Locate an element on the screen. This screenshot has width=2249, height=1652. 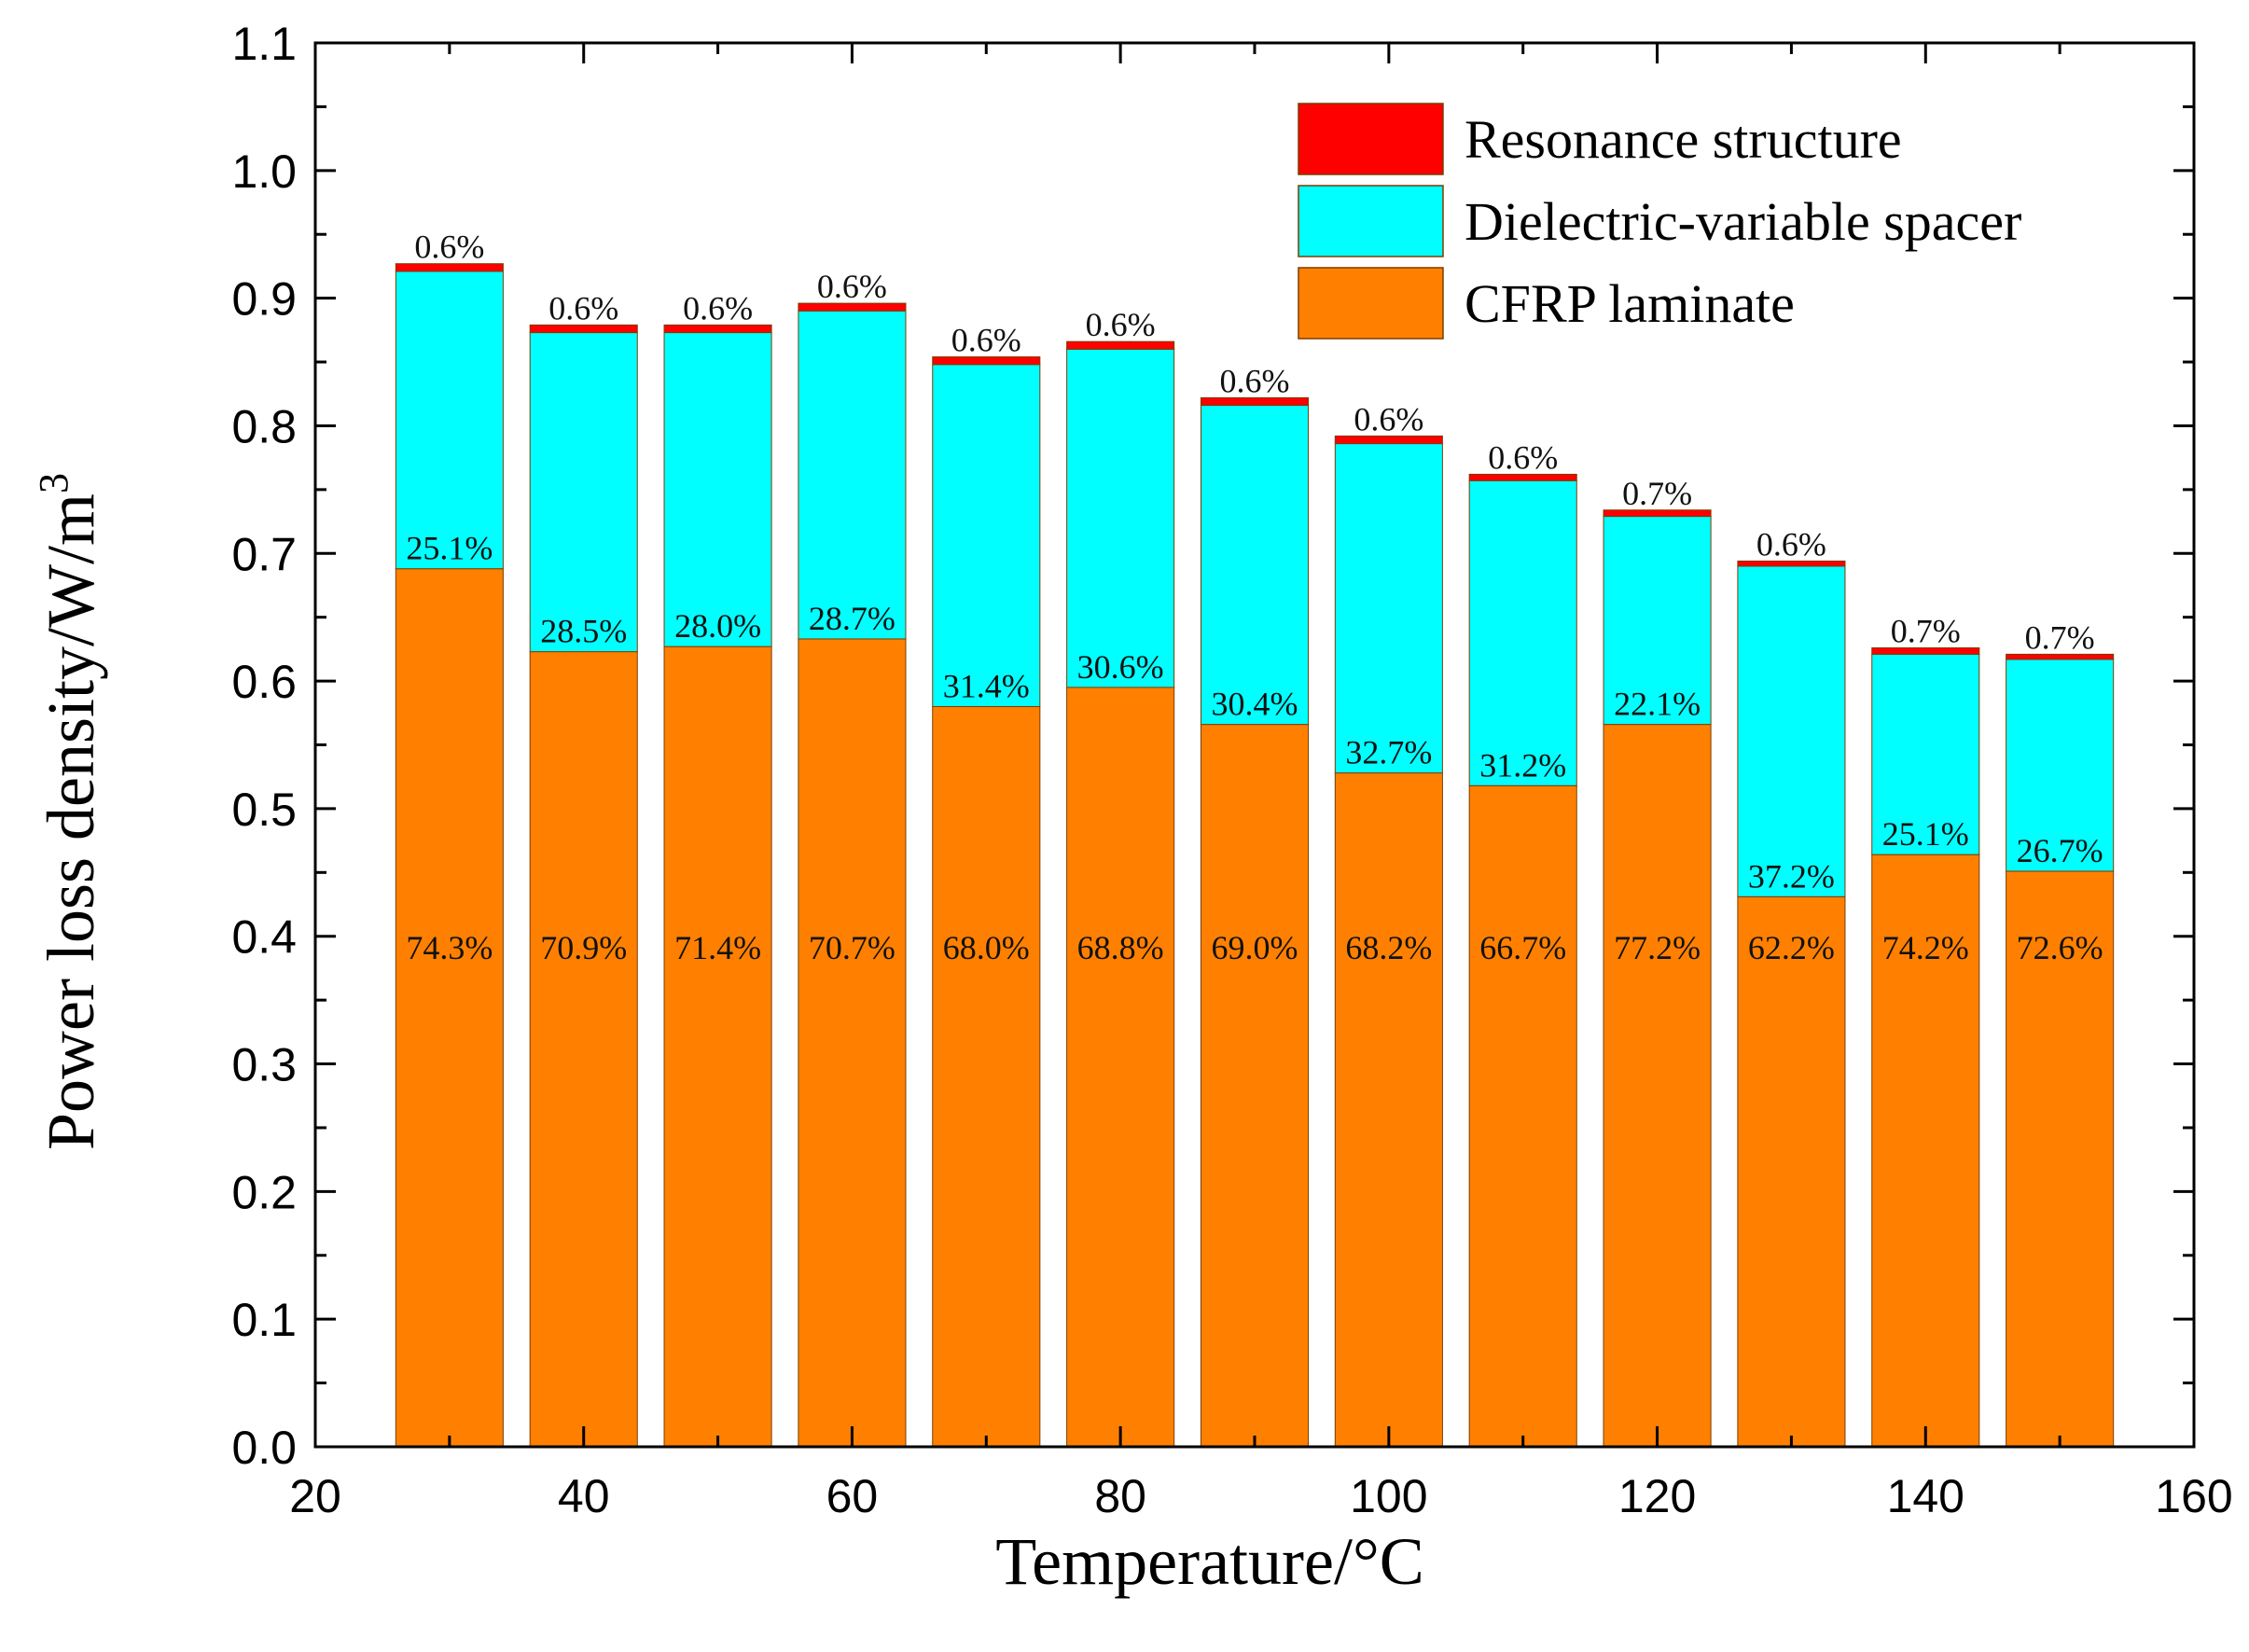
y-tick-label: 0.9 is located at coordinates (264, 299).